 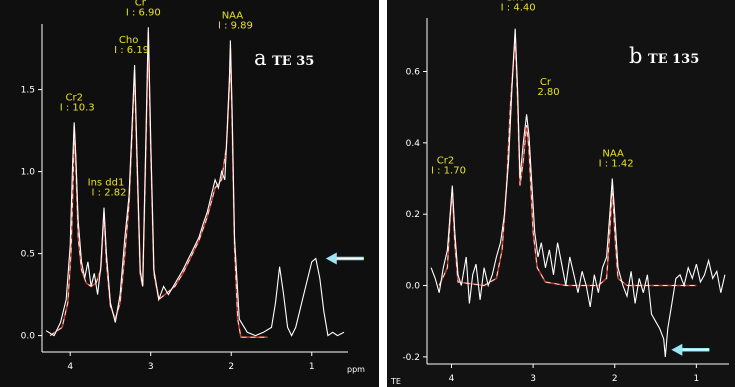 What do you see at coordinates (448, 171) in the screenshot?
I see `peak-integral-label: I : 1.70` at bounding box center [448, 171].